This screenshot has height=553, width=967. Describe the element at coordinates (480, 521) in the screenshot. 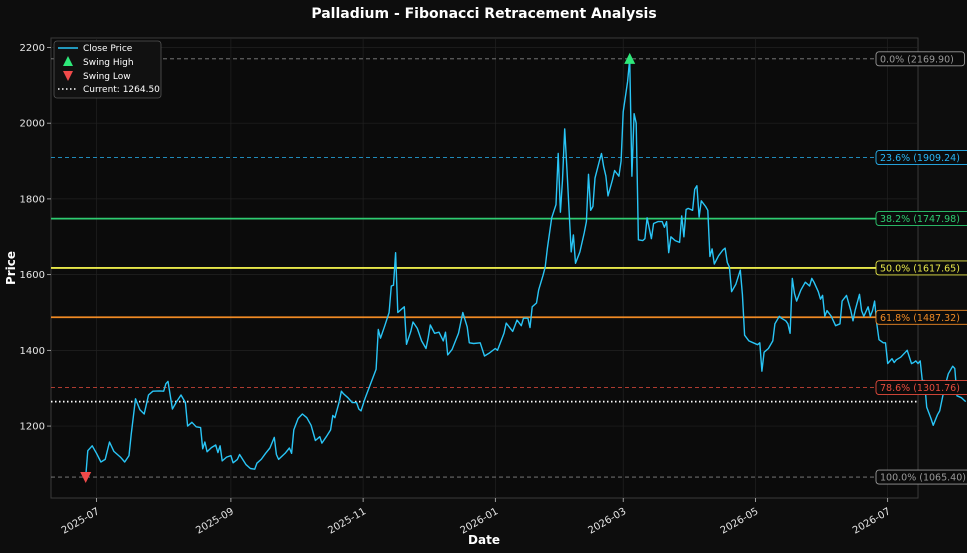

I see `x-tick-label: 2026-01` at that location.